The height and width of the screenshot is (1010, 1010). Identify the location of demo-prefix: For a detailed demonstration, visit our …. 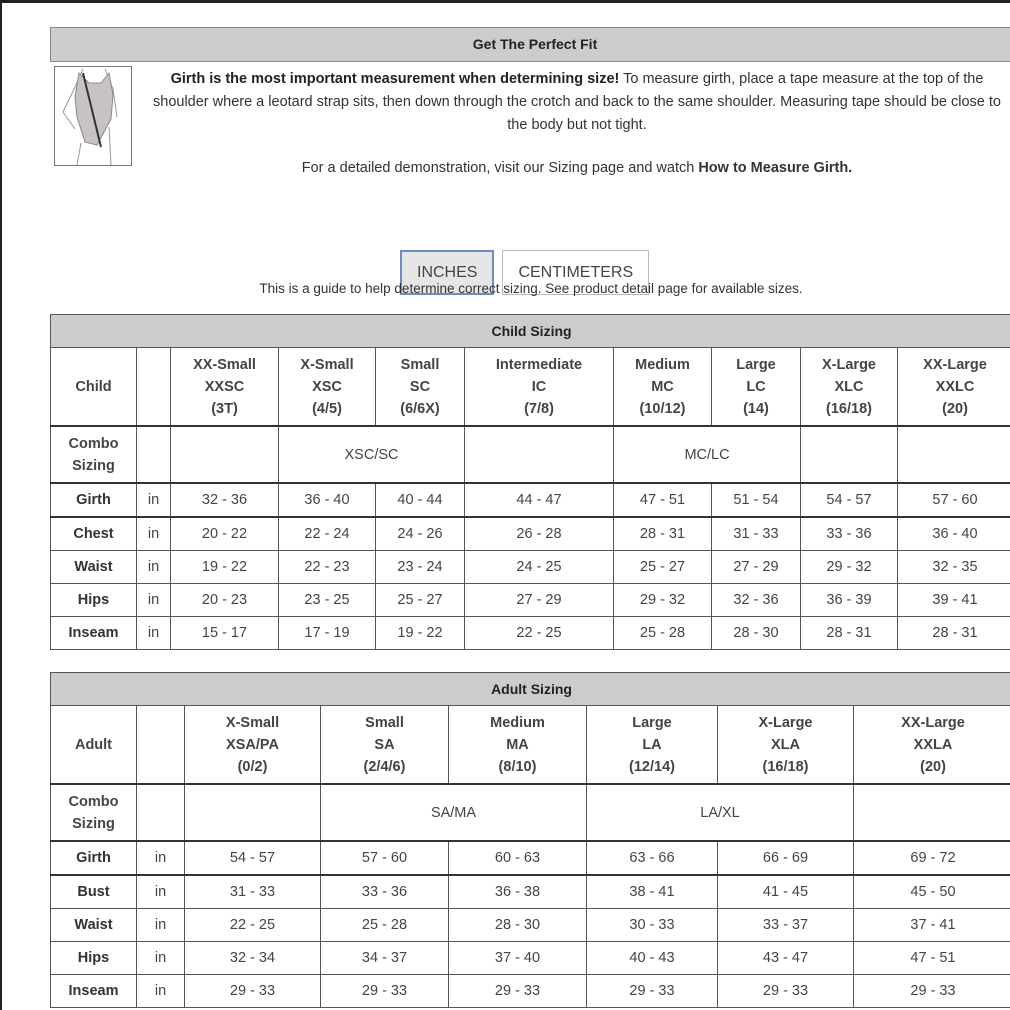
(500, 168).